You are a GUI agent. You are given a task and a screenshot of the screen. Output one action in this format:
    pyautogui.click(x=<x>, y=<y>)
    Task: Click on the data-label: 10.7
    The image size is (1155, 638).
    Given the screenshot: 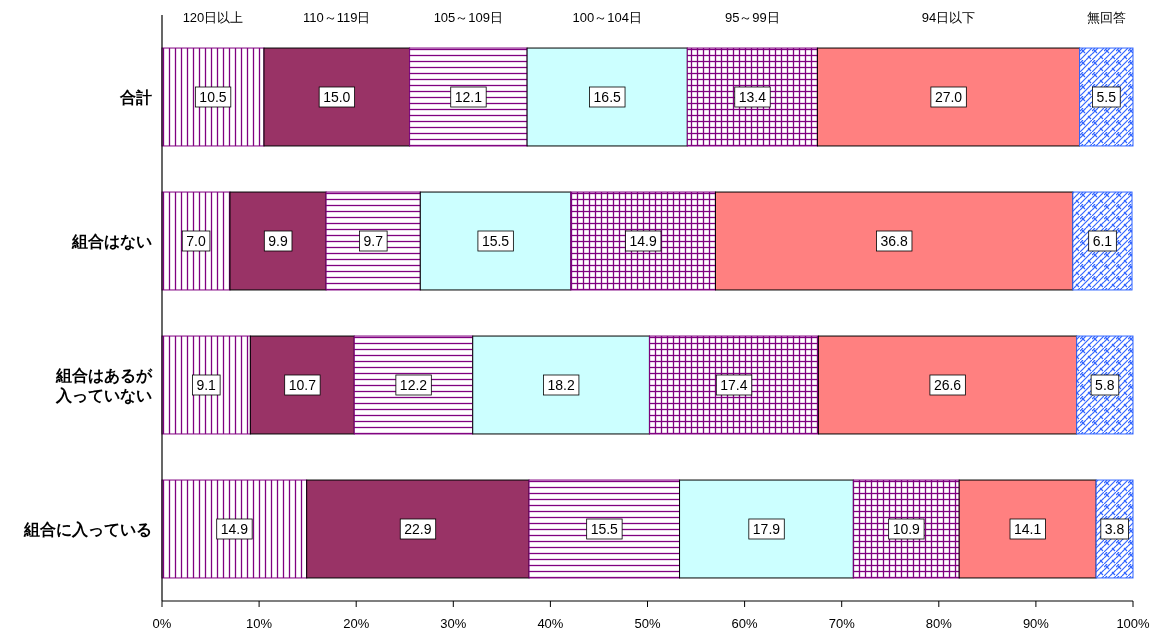 What is the action you would take?
    pyautogui.click(x=302, y=385)
    